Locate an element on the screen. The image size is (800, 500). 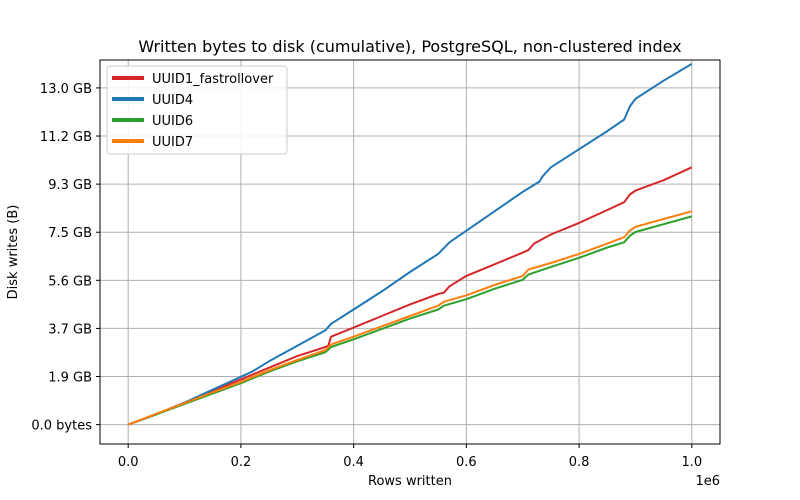
y-tick-label: 1.9 GB is located at coordinates (70, 378).